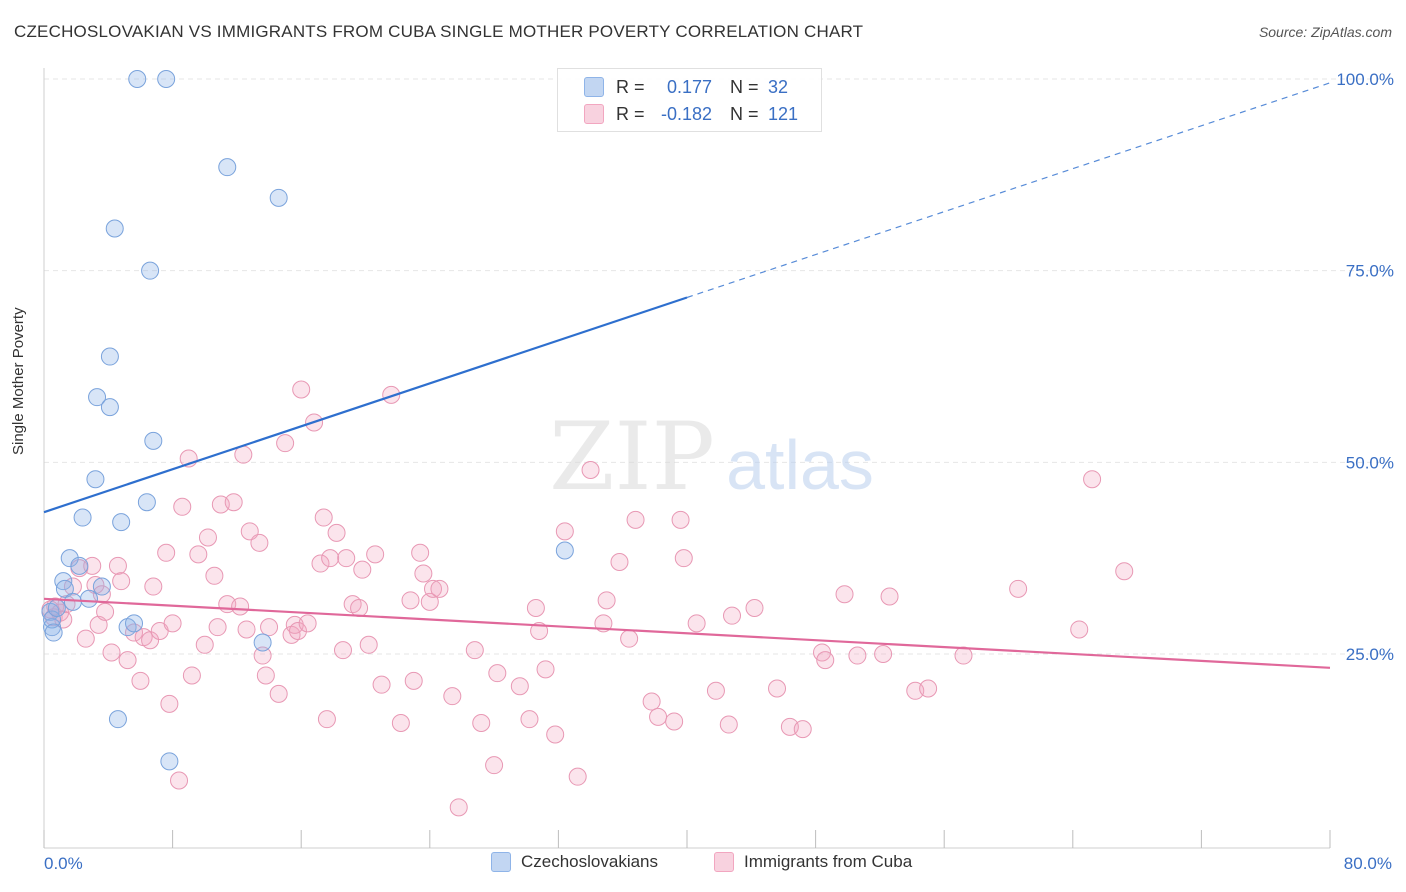 This screenshot has height=892, width=1406. What do you see at coordinates (778, 86) in the screenshot?
I see `stats-n-value: 32` at bounding box center [778, 86].